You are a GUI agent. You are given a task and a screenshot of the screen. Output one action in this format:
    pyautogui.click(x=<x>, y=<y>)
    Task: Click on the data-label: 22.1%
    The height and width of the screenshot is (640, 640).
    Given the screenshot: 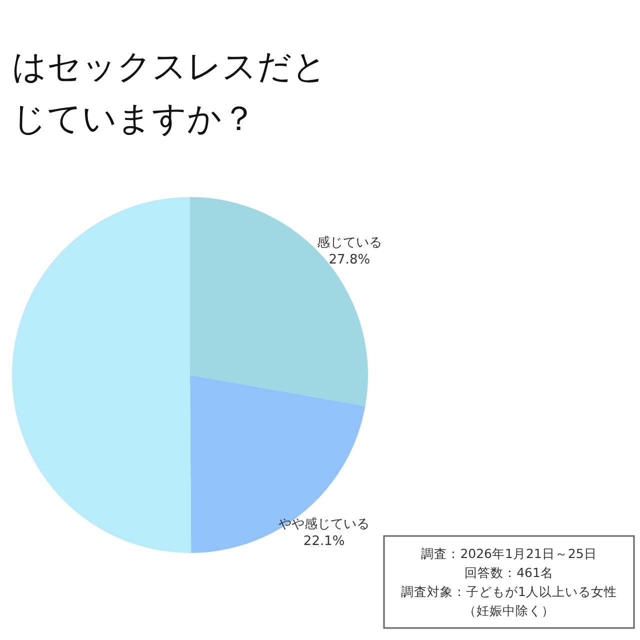 What is the action you would take?
    pyautogui.click(x=324, y=541)
    